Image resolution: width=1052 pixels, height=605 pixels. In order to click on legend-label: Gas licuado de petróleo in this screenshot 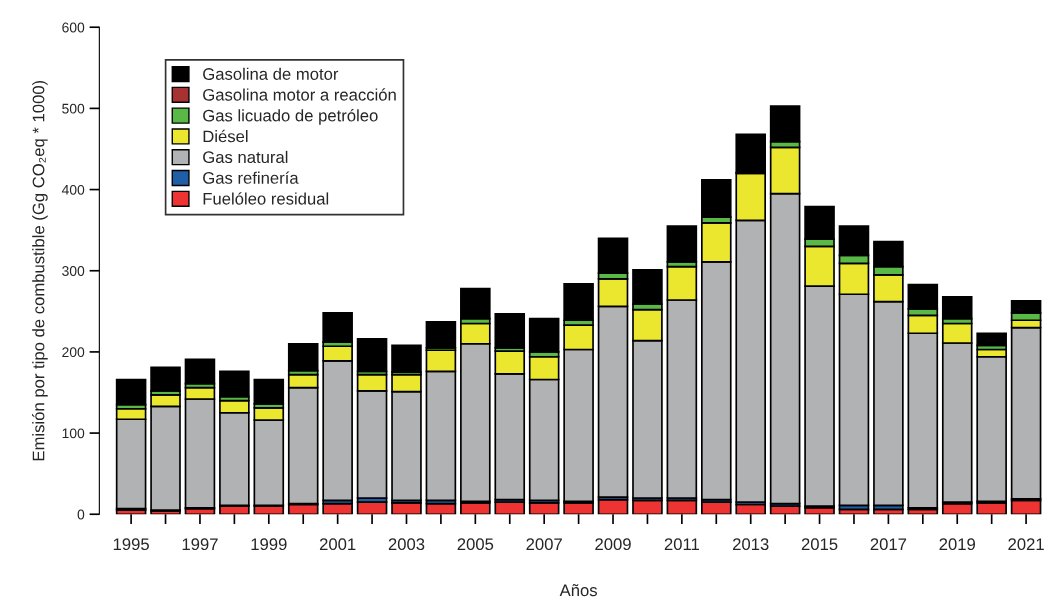, I will do `click(290, 117)`.